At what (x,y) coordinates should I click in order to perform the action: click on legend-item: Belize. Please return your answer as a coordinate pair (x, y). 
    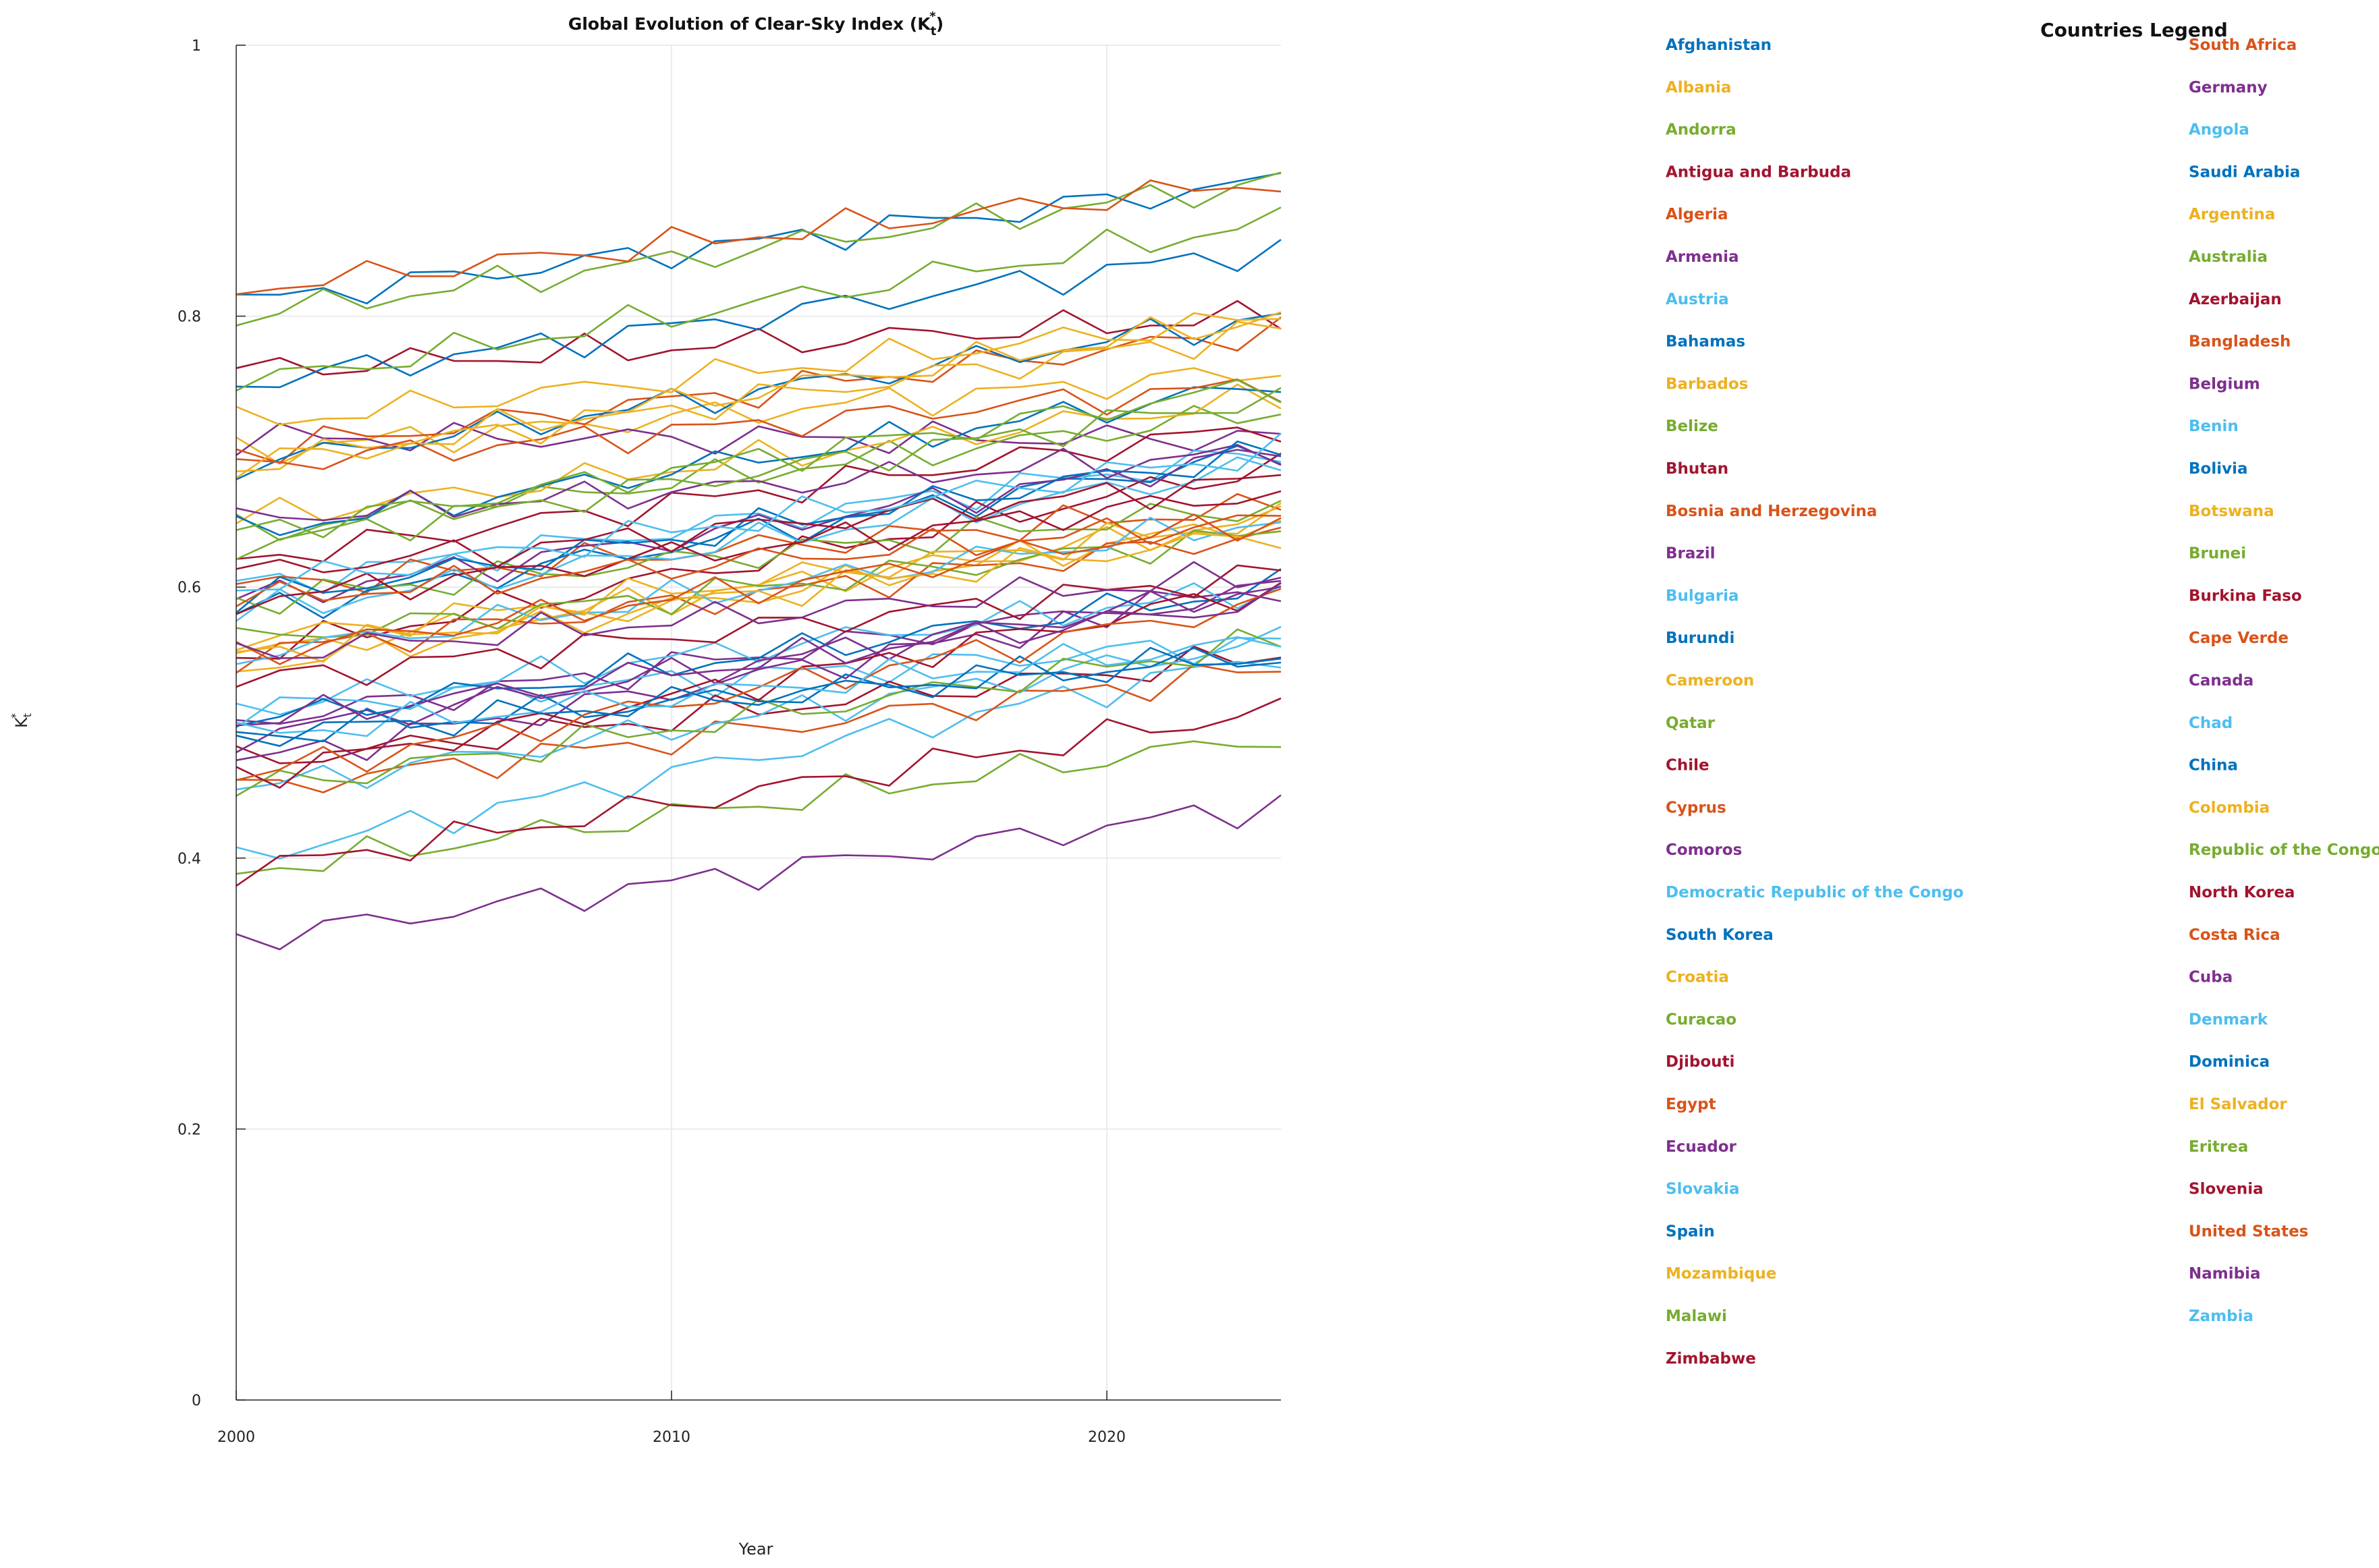
    Looking at the image, I should click on (1692, 426).